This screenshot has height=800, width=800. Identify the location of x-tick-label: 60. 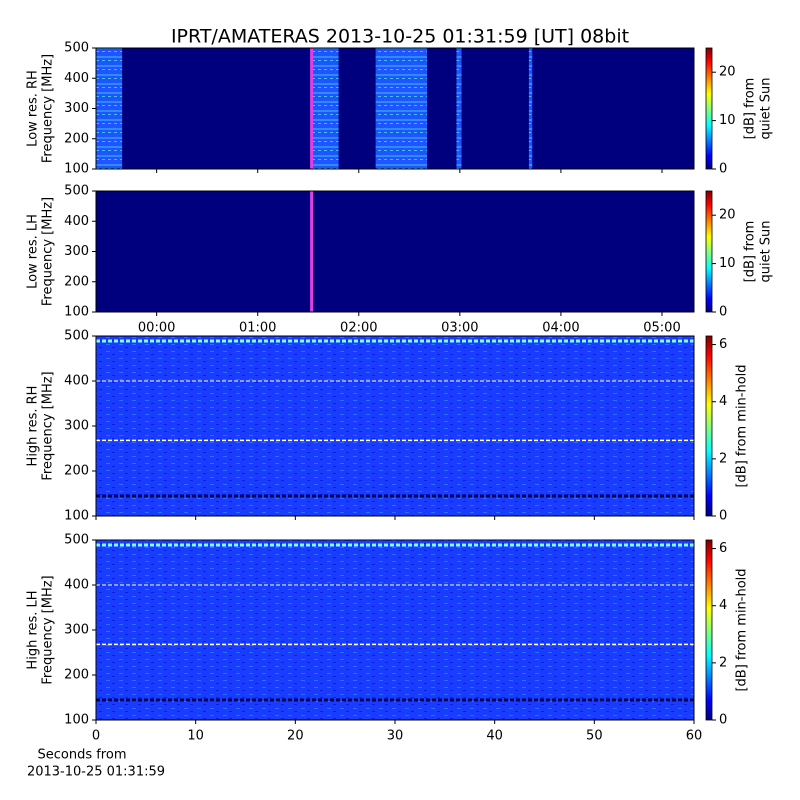
(694, 736).